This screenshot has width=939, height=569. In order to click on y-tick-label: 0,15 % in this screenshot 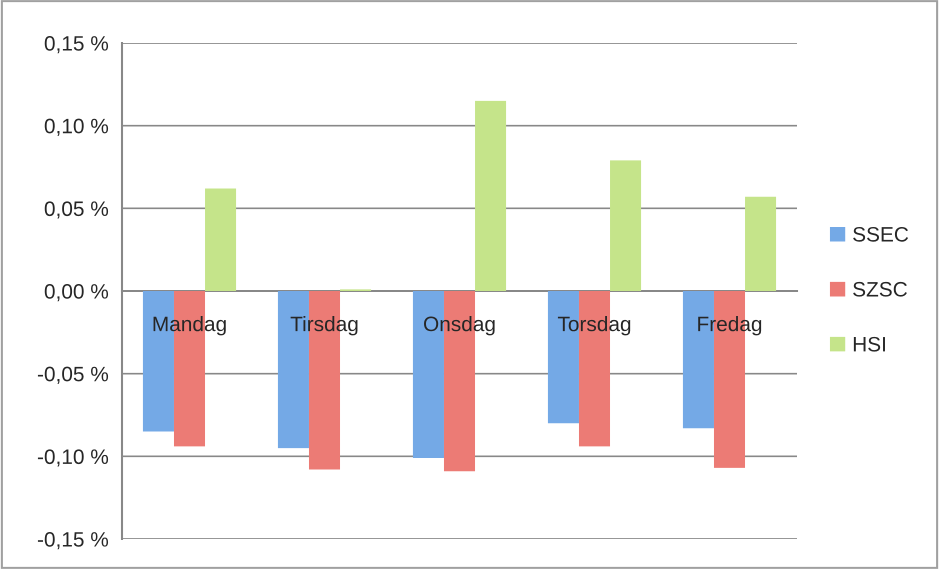, I will do `click(76, 45)`.